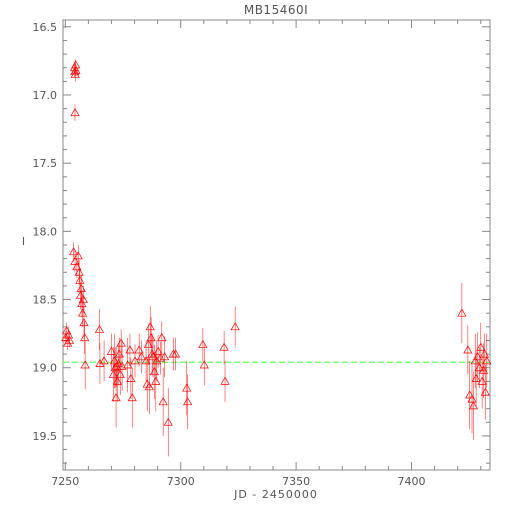 Image resolution: width=510 pixels, height=510 pixels. I want to click on x-tick-label: 7250, so click(65, 481).